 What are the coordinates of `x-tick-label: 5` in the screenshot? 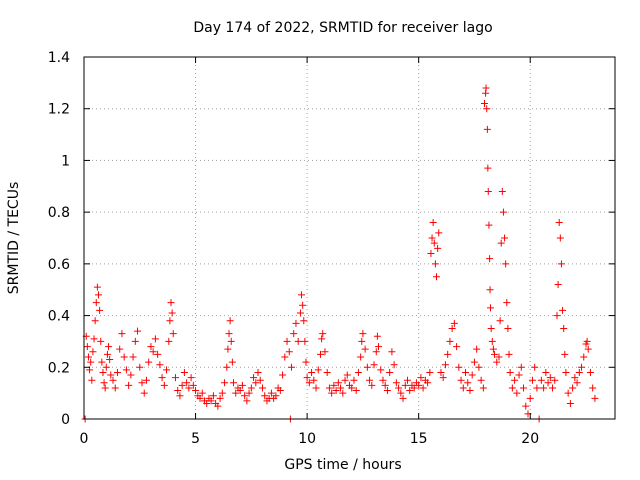 It's located at (195, 439).